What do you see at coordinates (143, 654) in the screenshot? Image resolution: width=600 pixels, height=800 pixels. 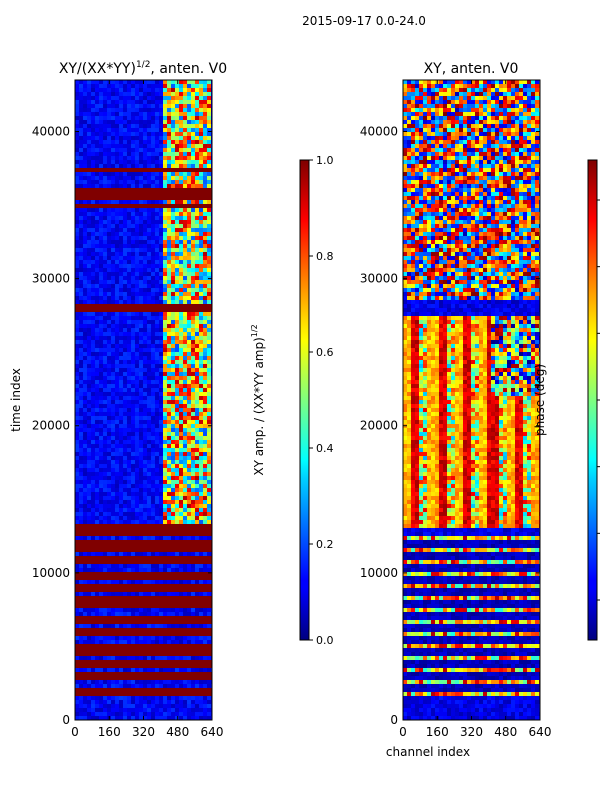 I see `left-heatmap-row-saturated` at bounding box center [143, 654].